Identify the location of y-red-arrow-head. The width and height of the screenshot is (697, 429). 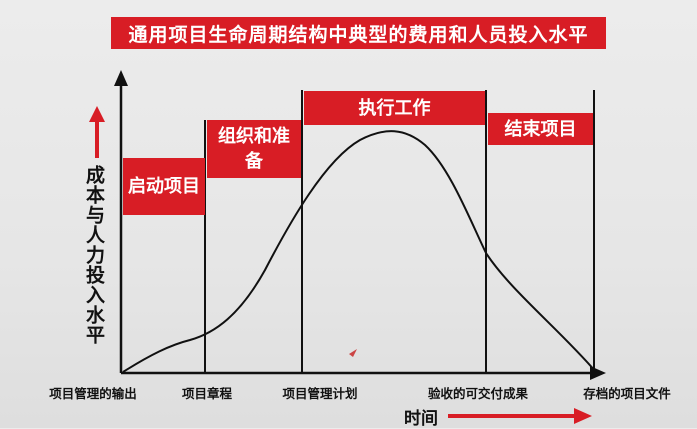
(97, 114).